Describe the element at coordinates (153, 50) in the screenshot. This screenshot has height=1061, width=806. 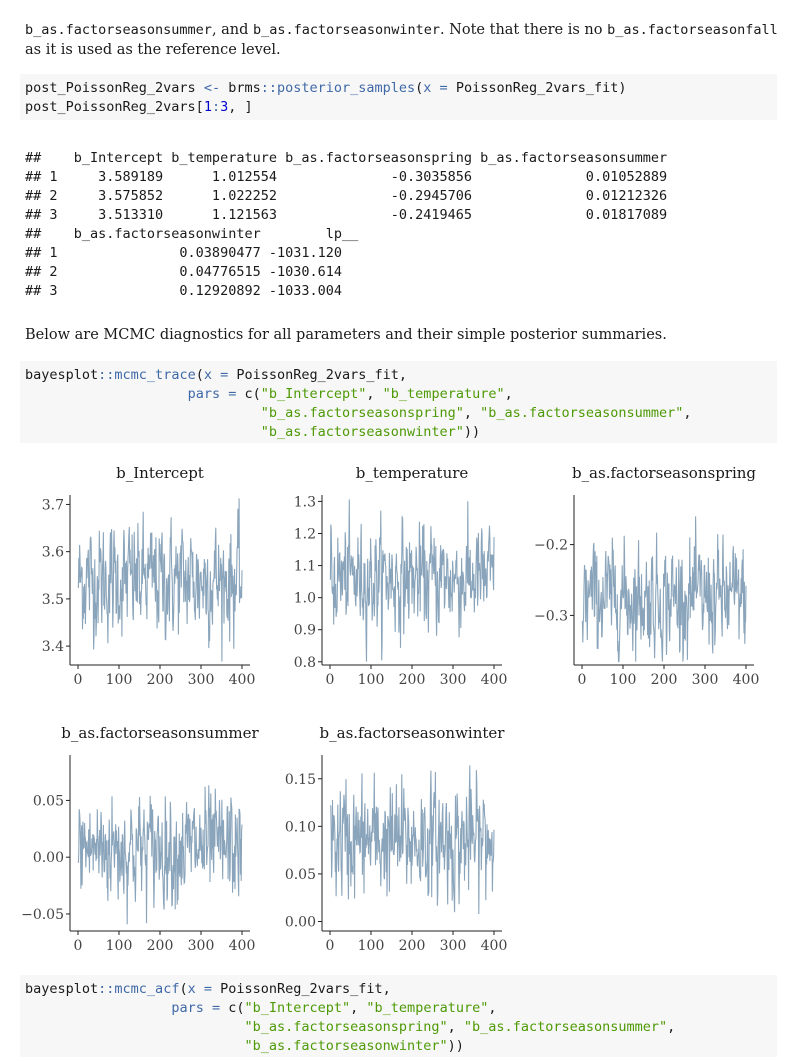
I see `text-span: as it is used as the reference level.` at that location.